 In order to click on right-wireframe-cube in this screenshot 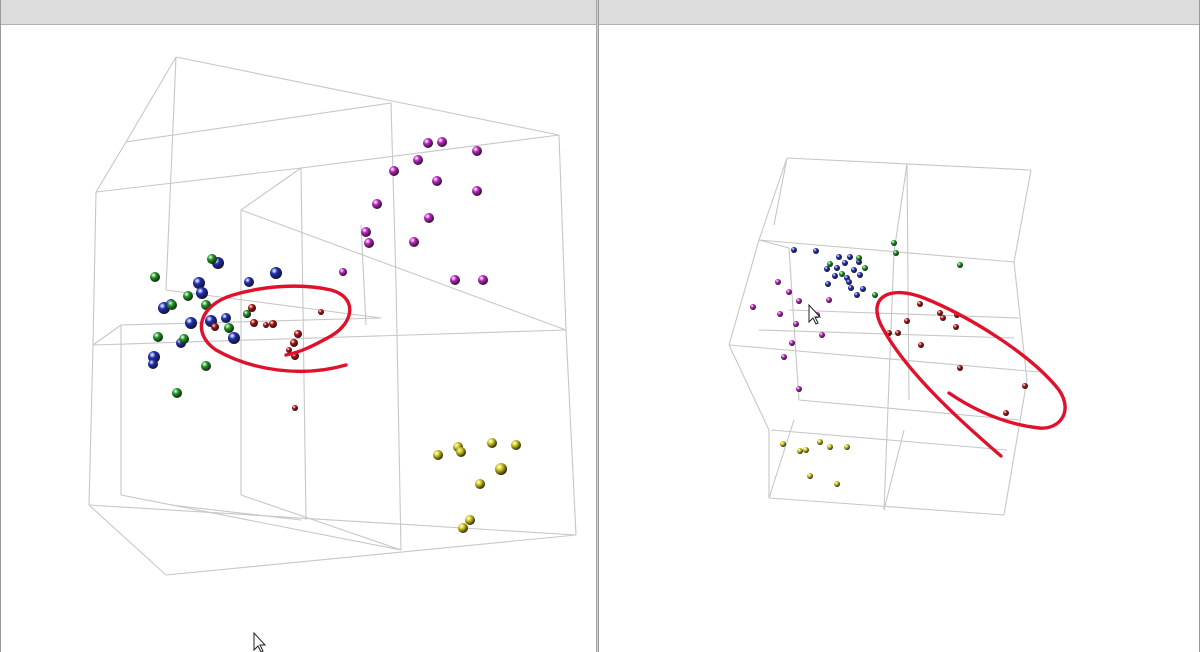, I will do `click(884, 336)`.